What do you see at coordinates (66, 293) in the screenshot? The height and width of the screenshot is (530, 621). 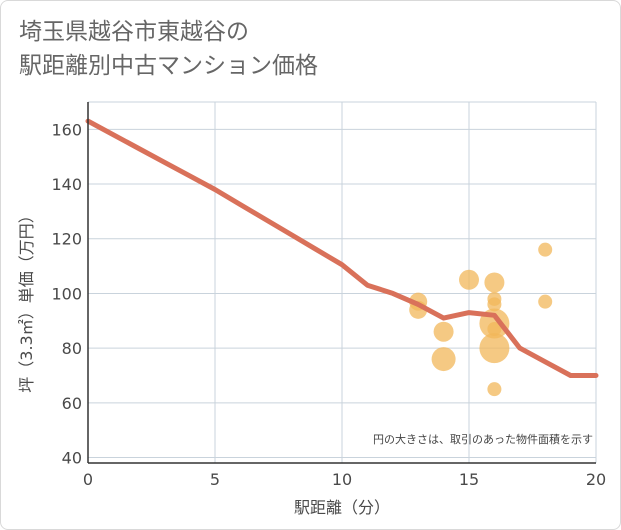 I see `y-tick-label: 100` at bounding box center [66, 293].